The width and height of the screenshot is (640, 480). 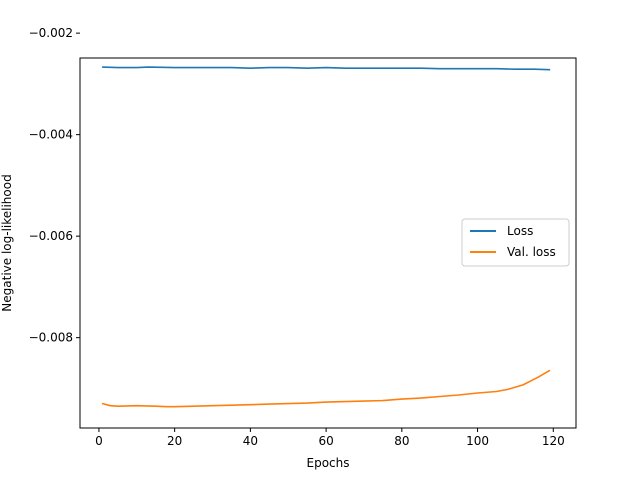 What do you see at coordinates (51, 33) in the screenshot?
I see `y-tick-label: −0.002` at bounding box center [51, 33].